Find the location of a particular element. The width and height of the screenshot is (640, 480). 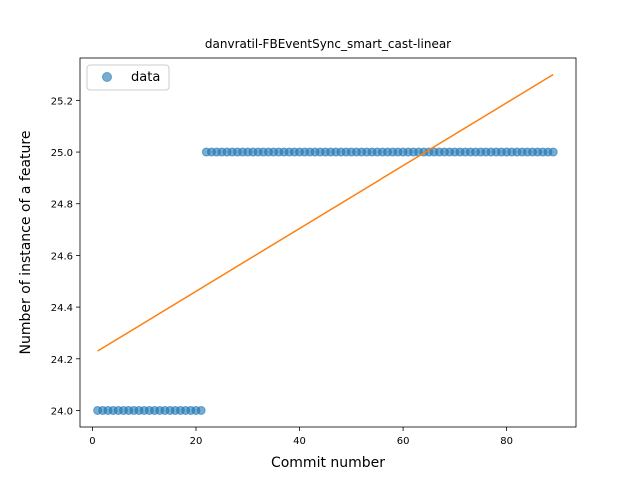

x-tick-label: 40 is located at coordinates (299, 441).